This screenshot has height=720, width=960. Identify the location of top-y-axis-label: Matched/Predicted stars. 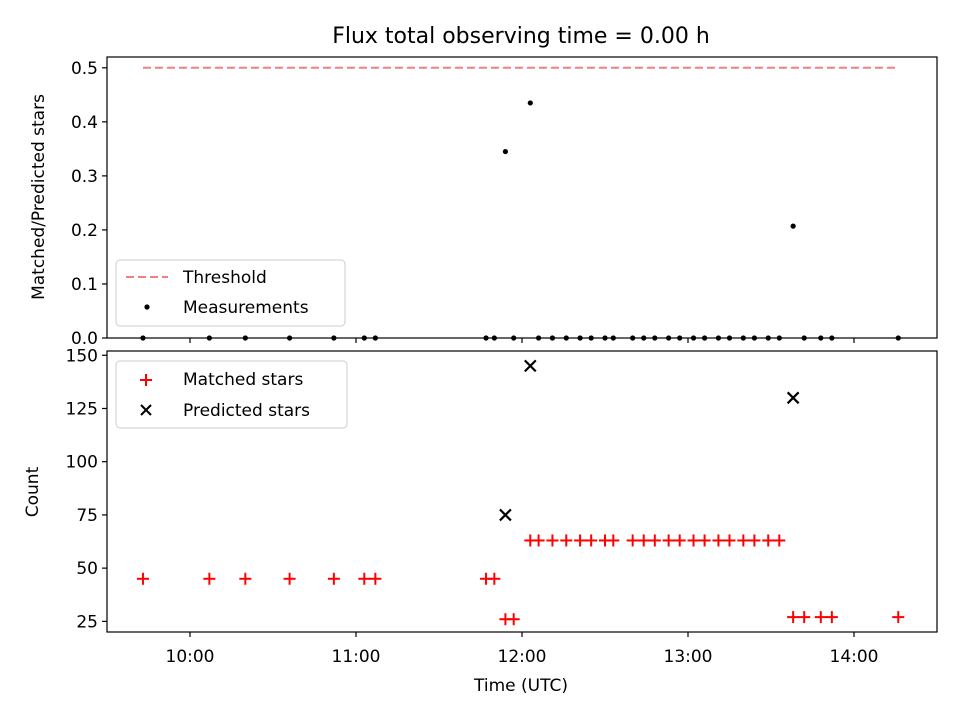
(39, 197).